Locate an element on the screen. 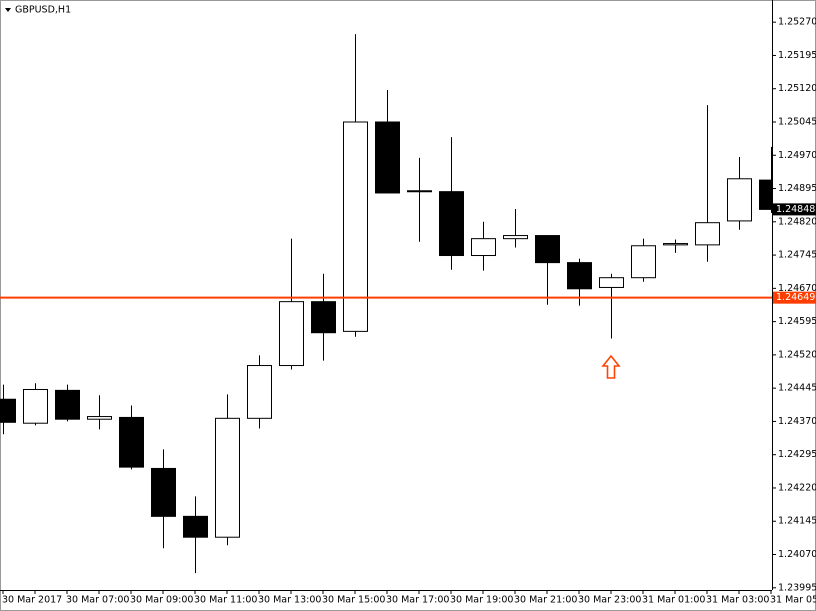  chart-title: GBPUSD,H1 is located at coordinates (43, 10).